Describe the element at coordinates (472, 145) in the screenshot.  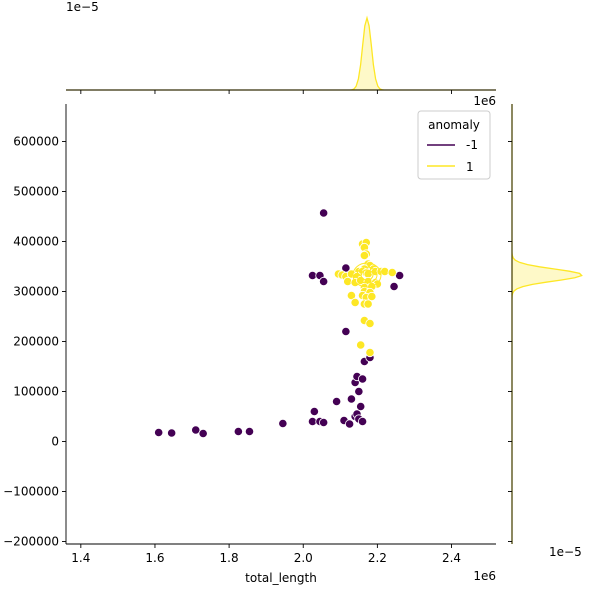
I see `legend-label-anomaly-neg1: -1` at that location.